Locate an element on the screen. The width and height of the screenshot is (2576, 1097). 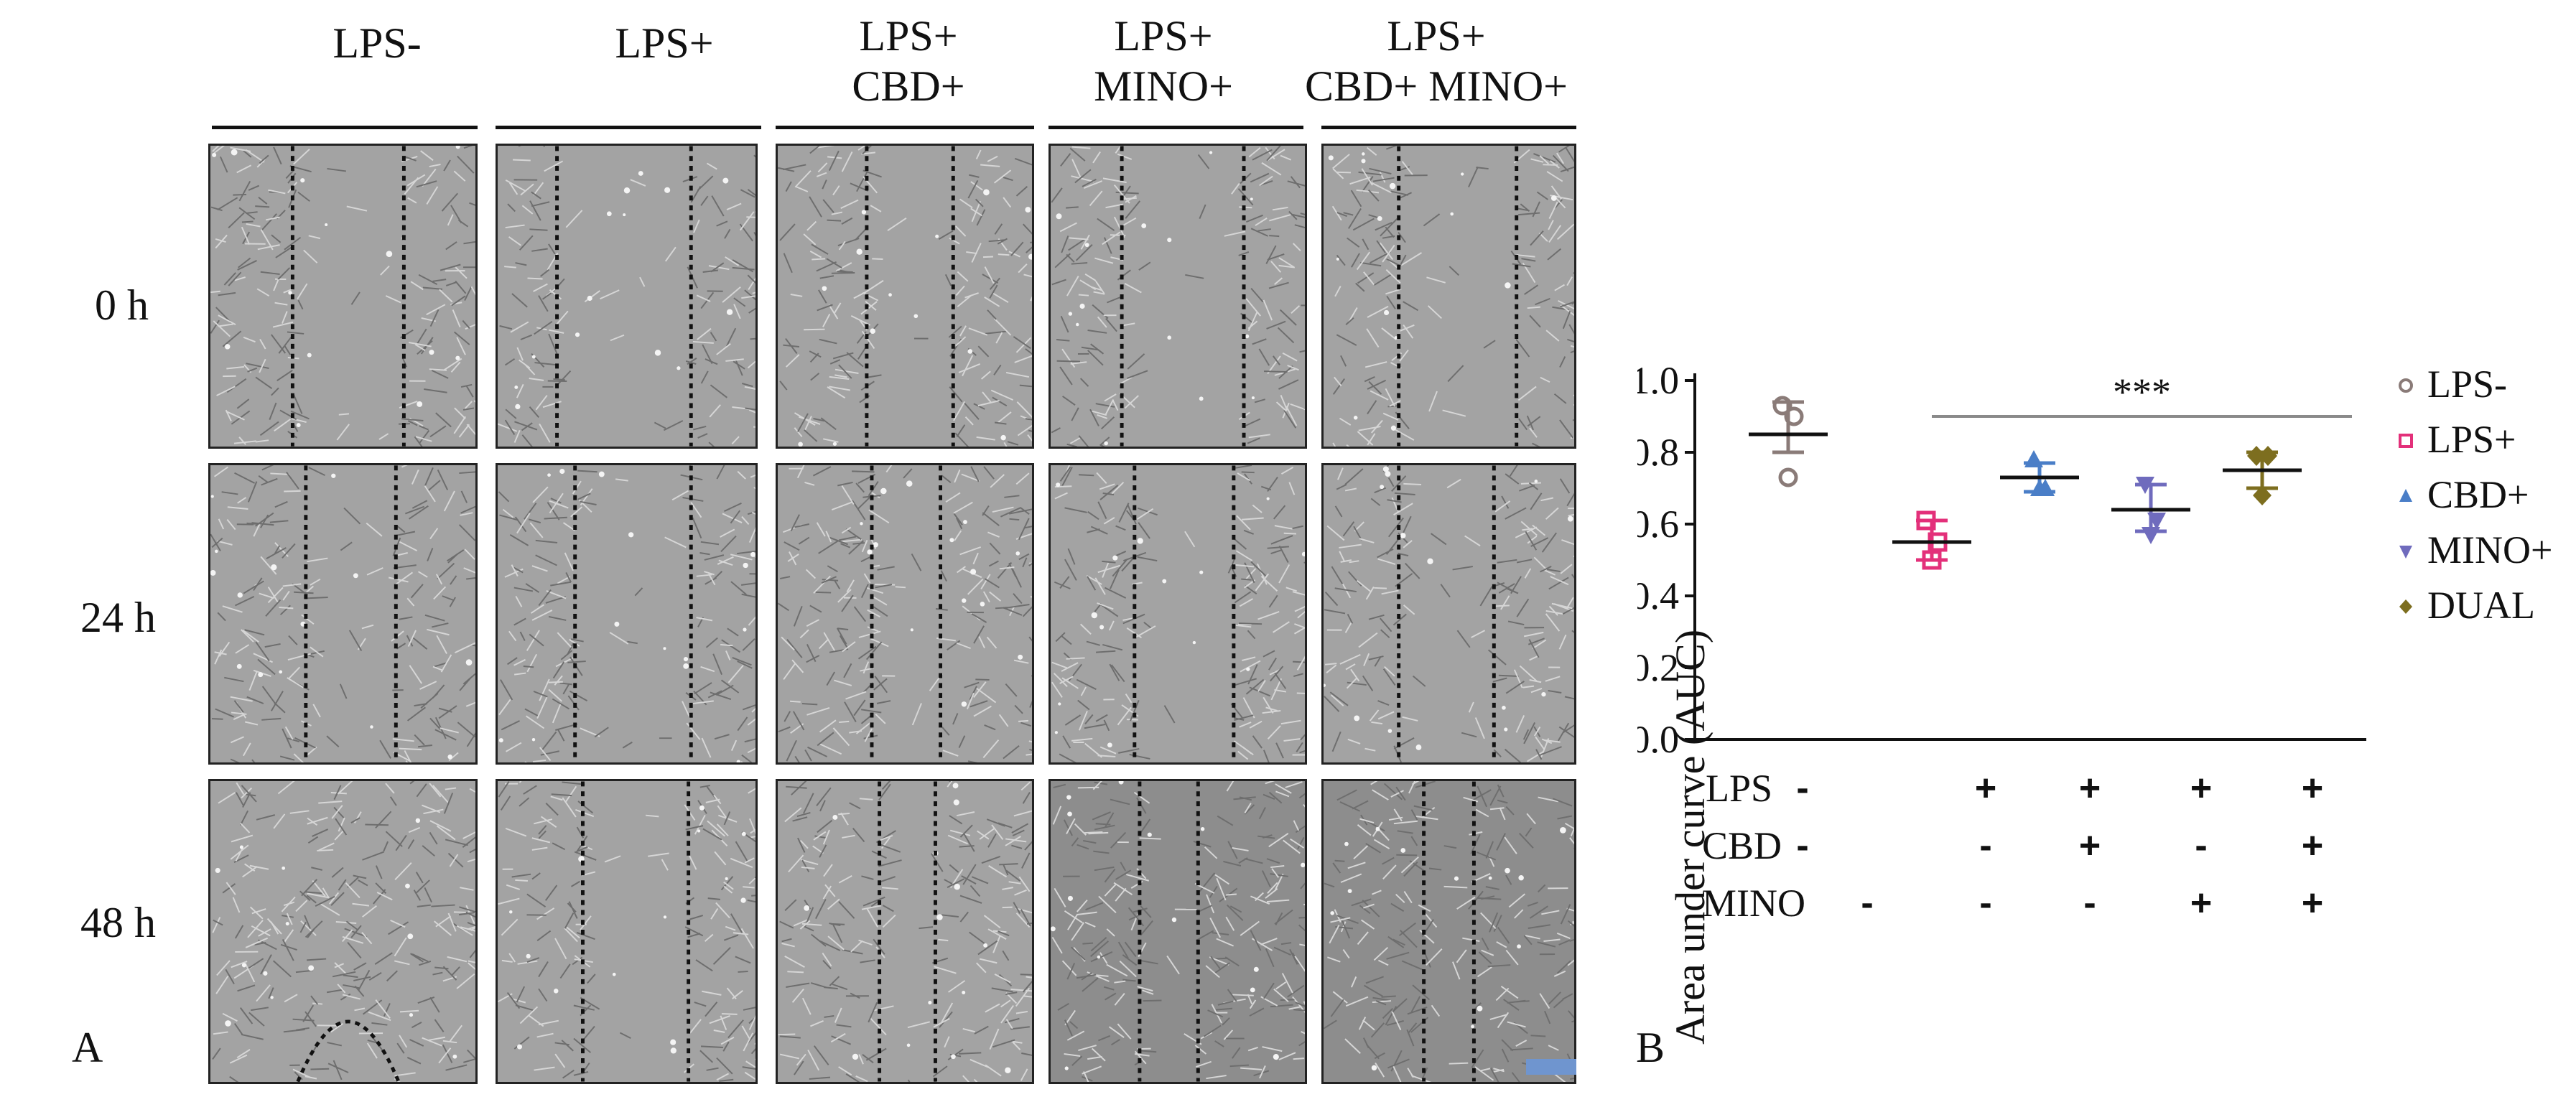
micrograph-r3-c2 is located at coordinates (627, 931).